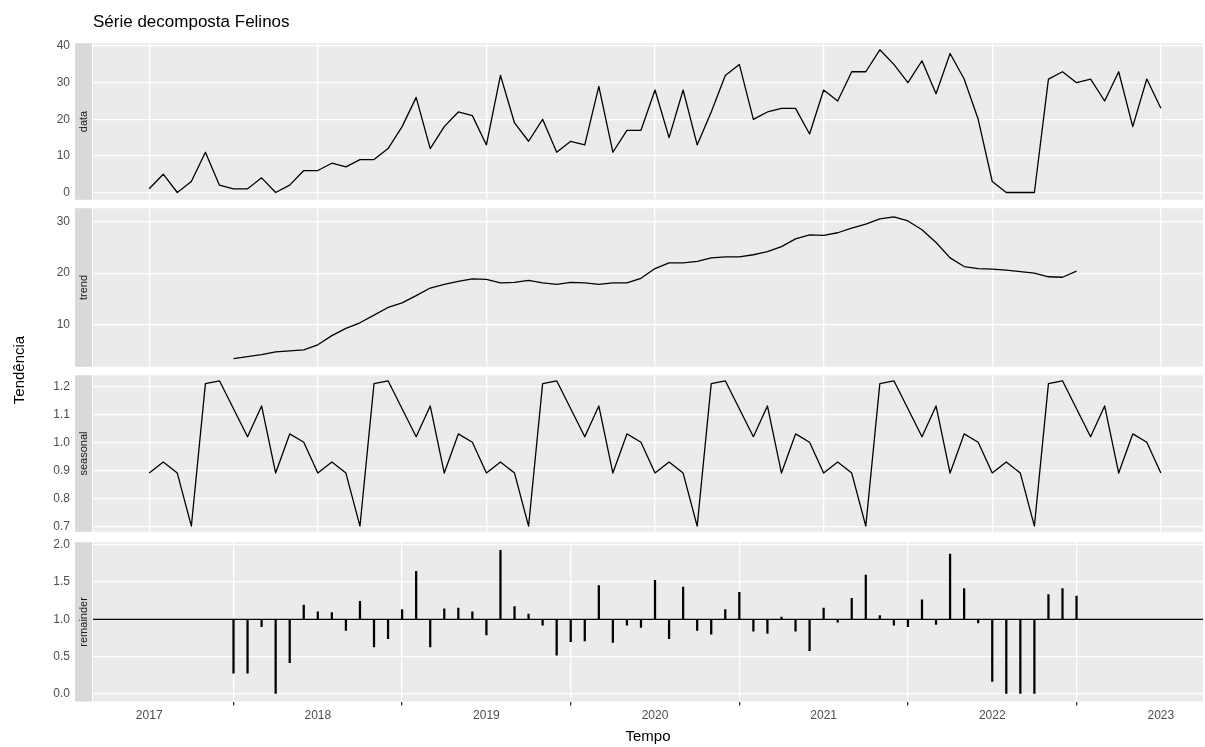 This screenshot has width=1205, height=747. I want to click on x-tick-label: 2022, so click(992, 715).